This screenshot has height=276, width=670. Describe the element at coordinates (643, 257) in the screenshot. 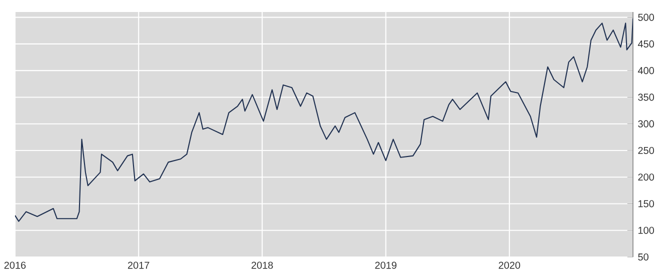

I see `y-tick-label: 50` at that location.